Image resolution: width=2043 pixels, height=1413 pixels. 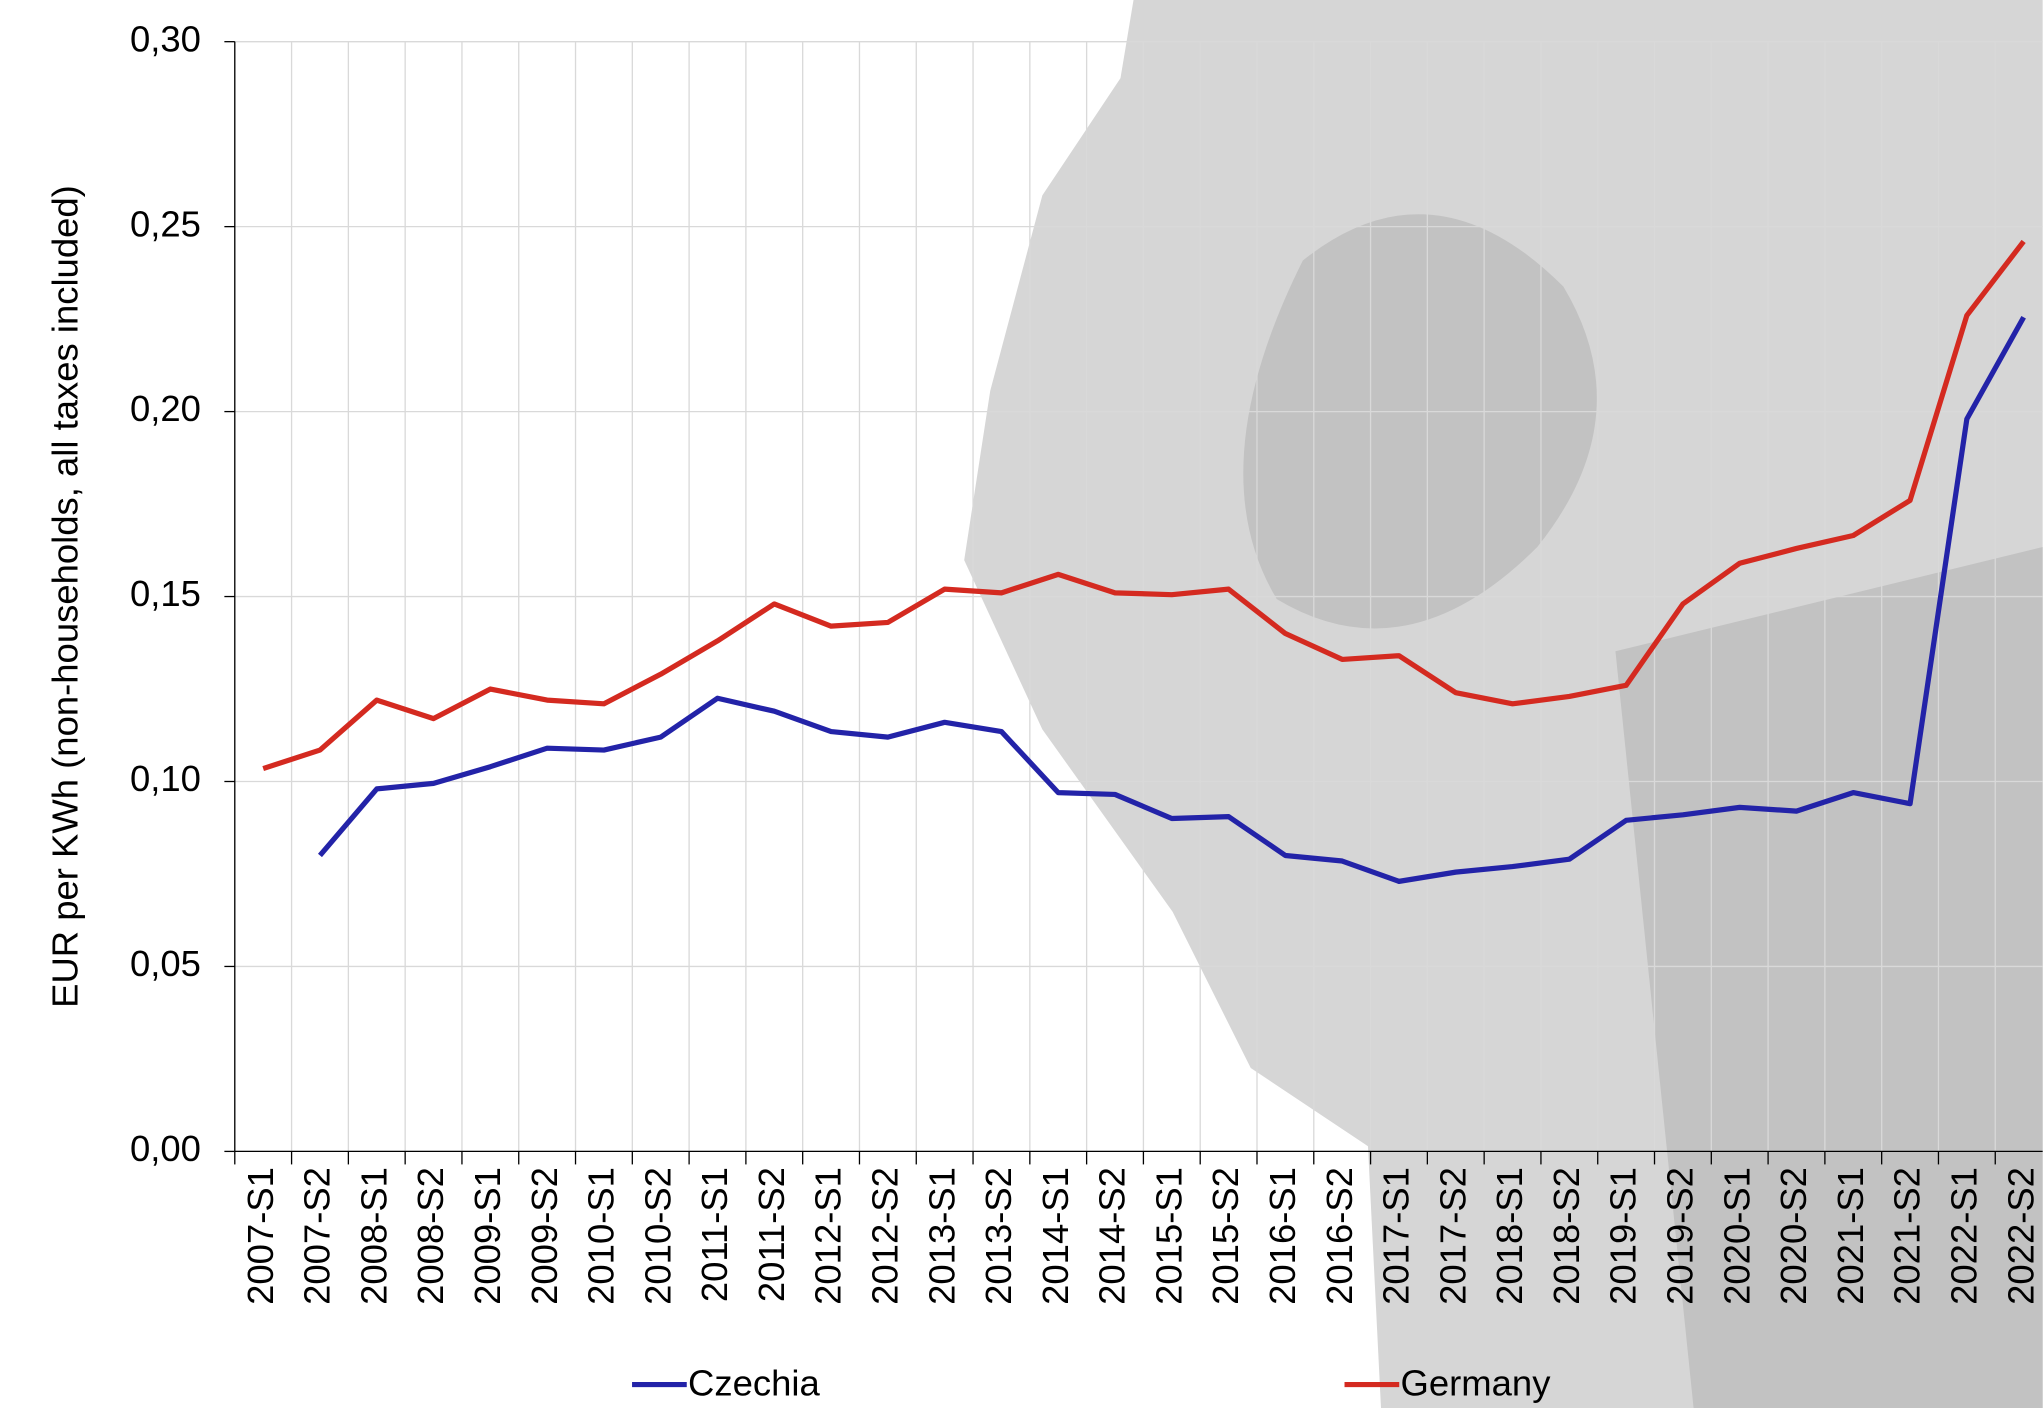 What do you see at coordinates (1396, 1236) in the screenshot?
I see `x-tick-label: 2017-S1` at bounding box center [1396, 1236].